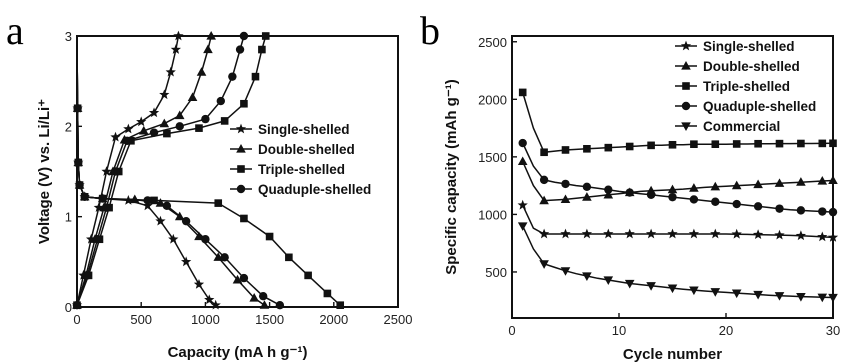 This screenshot has height=363, width=841. I want to click on x-tick-label-b-20: 20, so click(726, 330).